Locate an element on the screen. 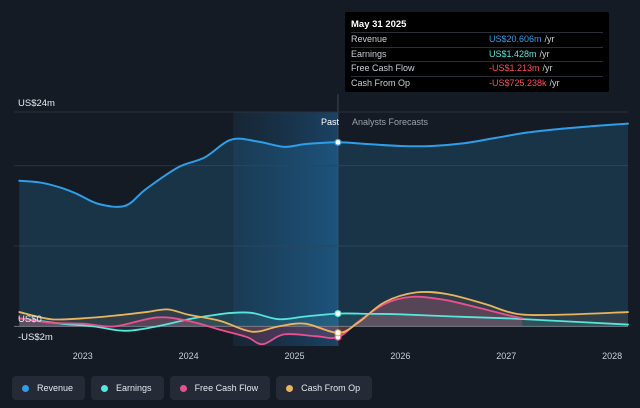  tooltip-value: -US$725.238k is located at coordinates (518, 82).